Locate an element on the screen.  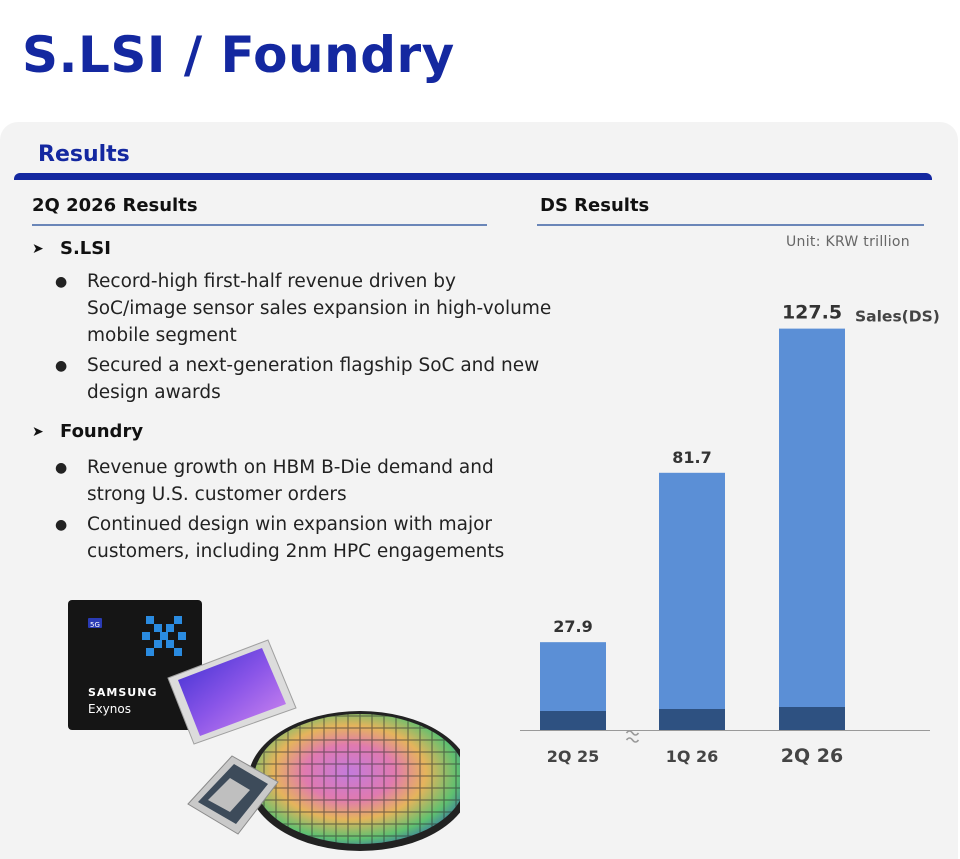
left-column-rule is located at coordinates (259, 225).